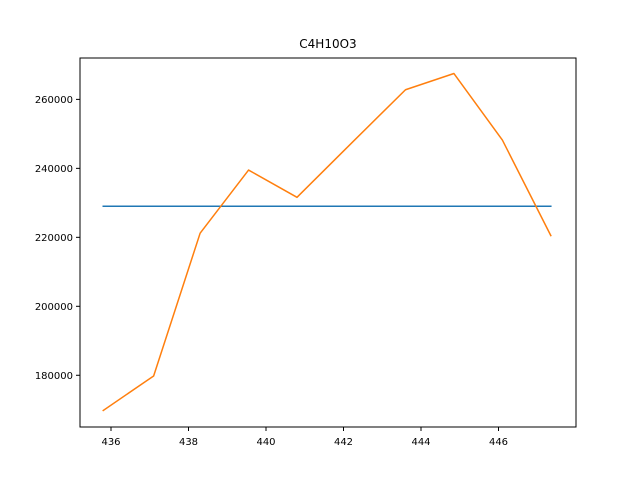  I want to click on chart-title: C4H10O3, so click(327, 44).